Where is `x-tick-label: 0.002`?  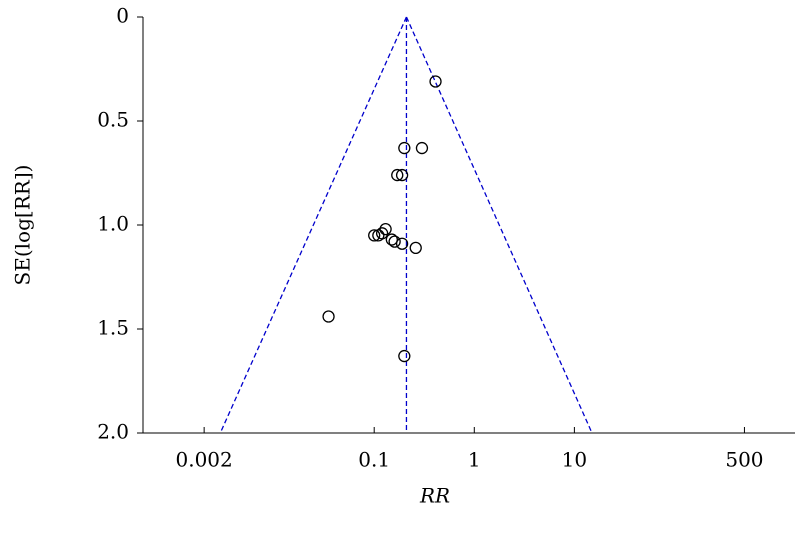
x-tick-label: 0.002 is located at coordinates (204, 460).